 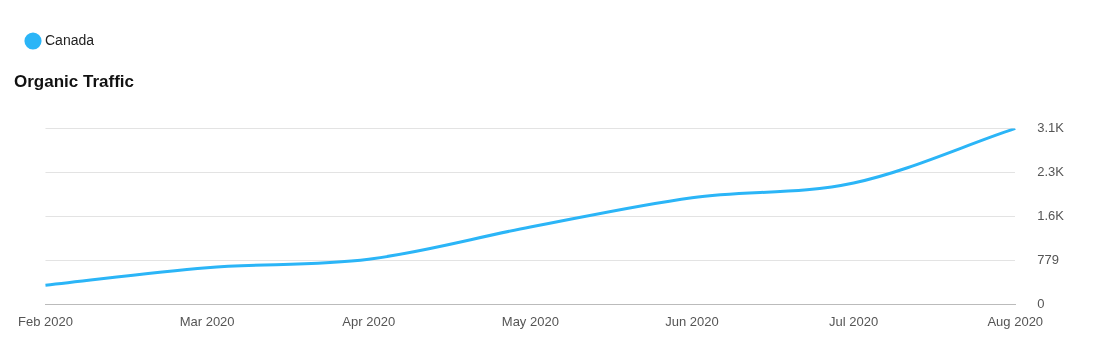 I want to click on chart-title: Organic Traffic, so click(x=74, y=81).